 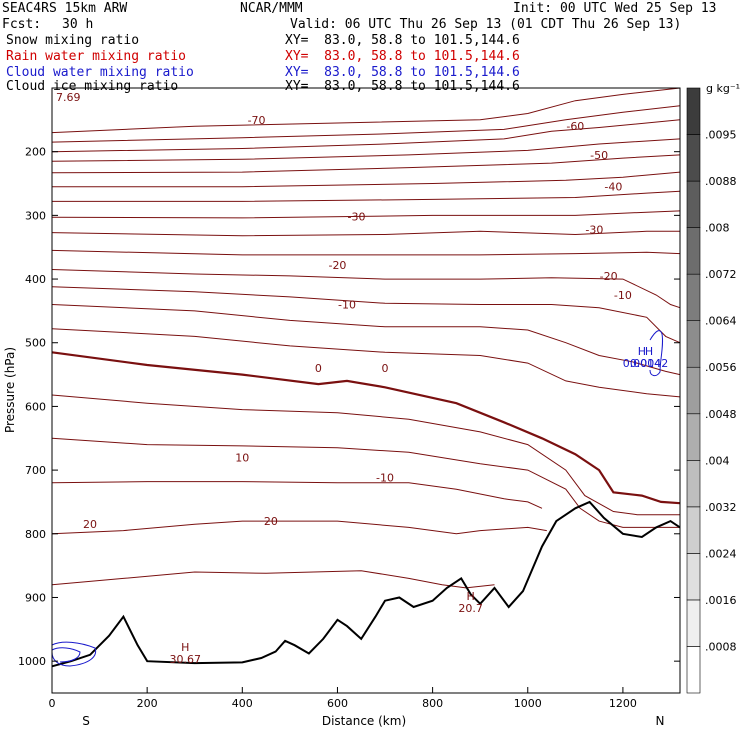 I want to click on fcst-value: 30 h, so click(x=78, y=24).